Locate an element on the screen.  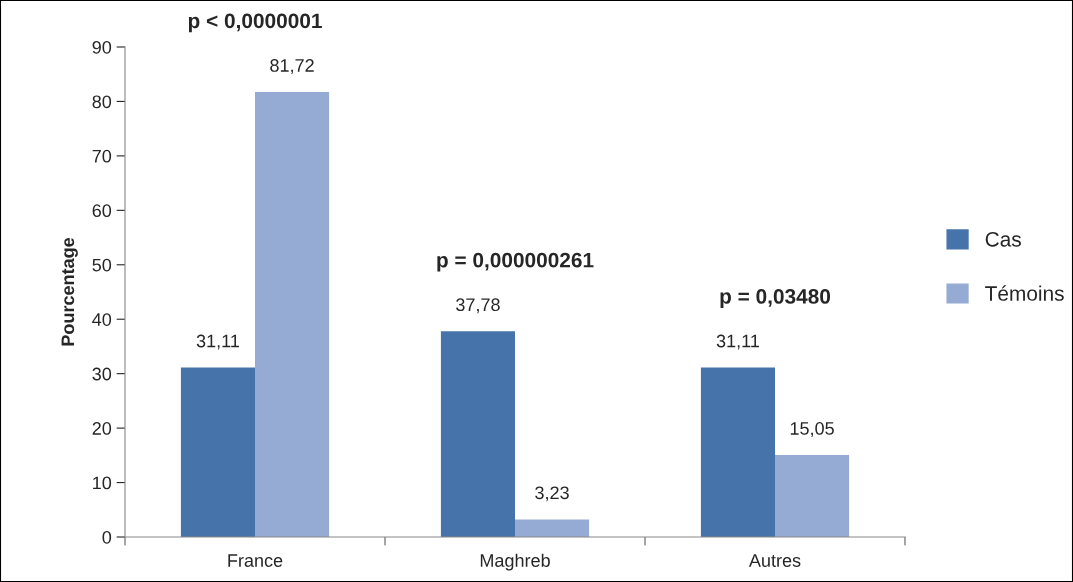
y-tick-label: 60 is located at coordinates (102, 211).